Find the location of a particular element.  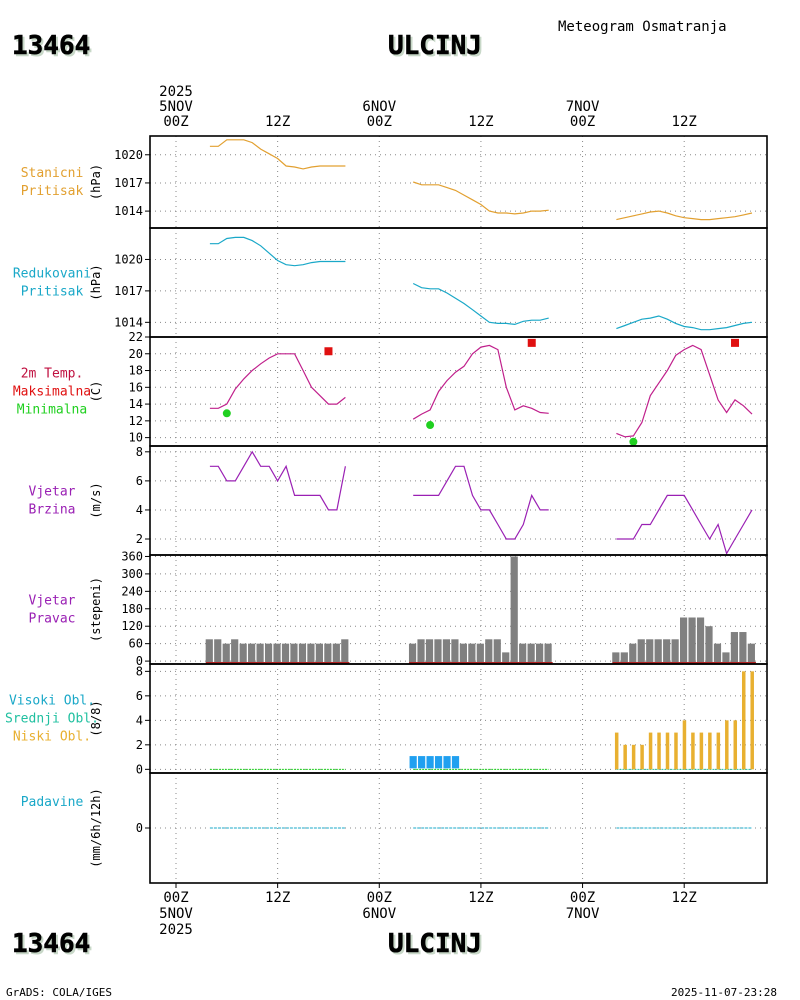

y-axis-label: (hPa) is located at coordinates (96, 182).